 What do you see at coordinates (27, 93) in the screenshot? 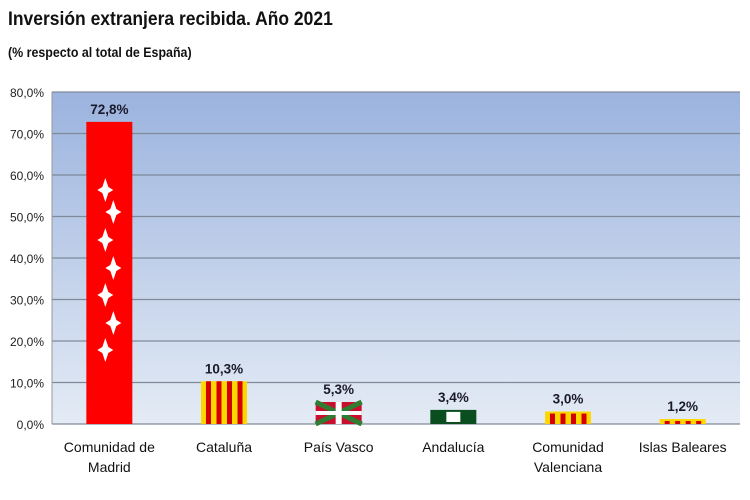
I see `y-tick-label: 80,0%` at bounding box center [27, 93].